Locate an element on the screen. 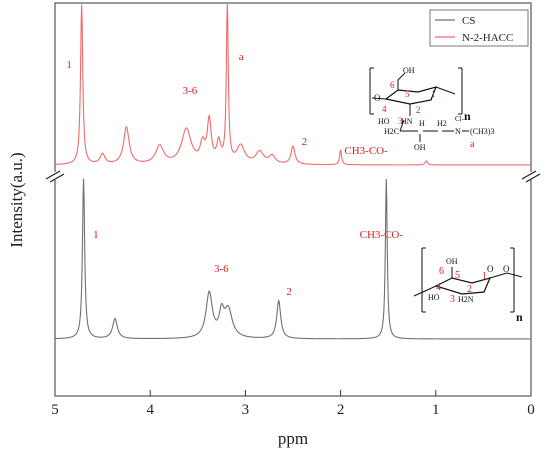  hacc-h2: H2 is located at coordinates (442, 123).